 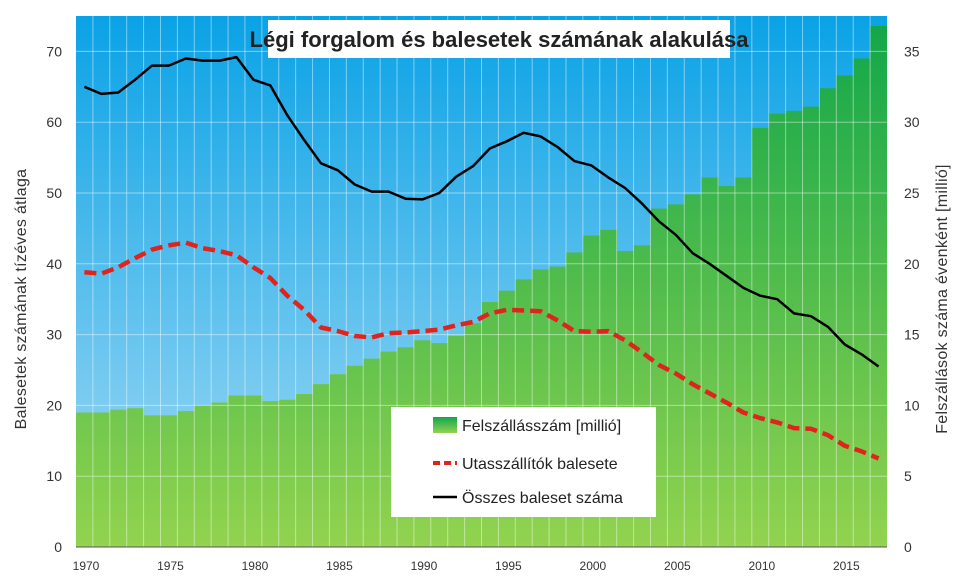 I want to click on bar-1985, so click(x=338, y=460).